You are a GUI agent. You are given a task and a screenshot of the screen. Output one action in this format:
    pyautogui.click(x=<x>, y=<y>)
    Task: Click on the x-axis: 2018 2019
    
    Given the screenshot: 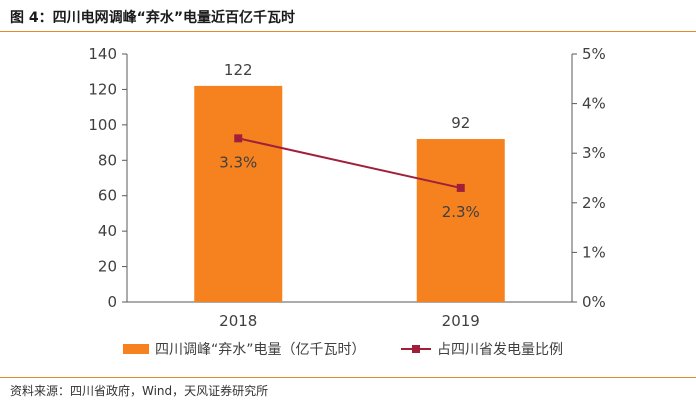 What is the action you would take?
    pyautogui.click(x=349, y=315)
    